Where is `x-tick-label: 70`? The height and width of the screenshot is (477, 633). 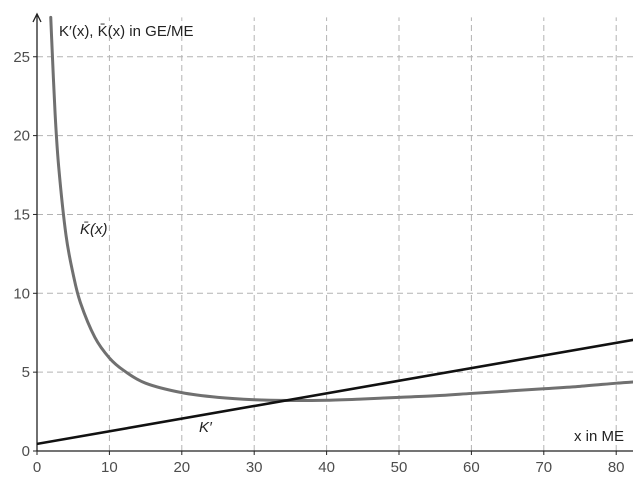
x-tick-label: 70 is located at coordinates (543, 467).